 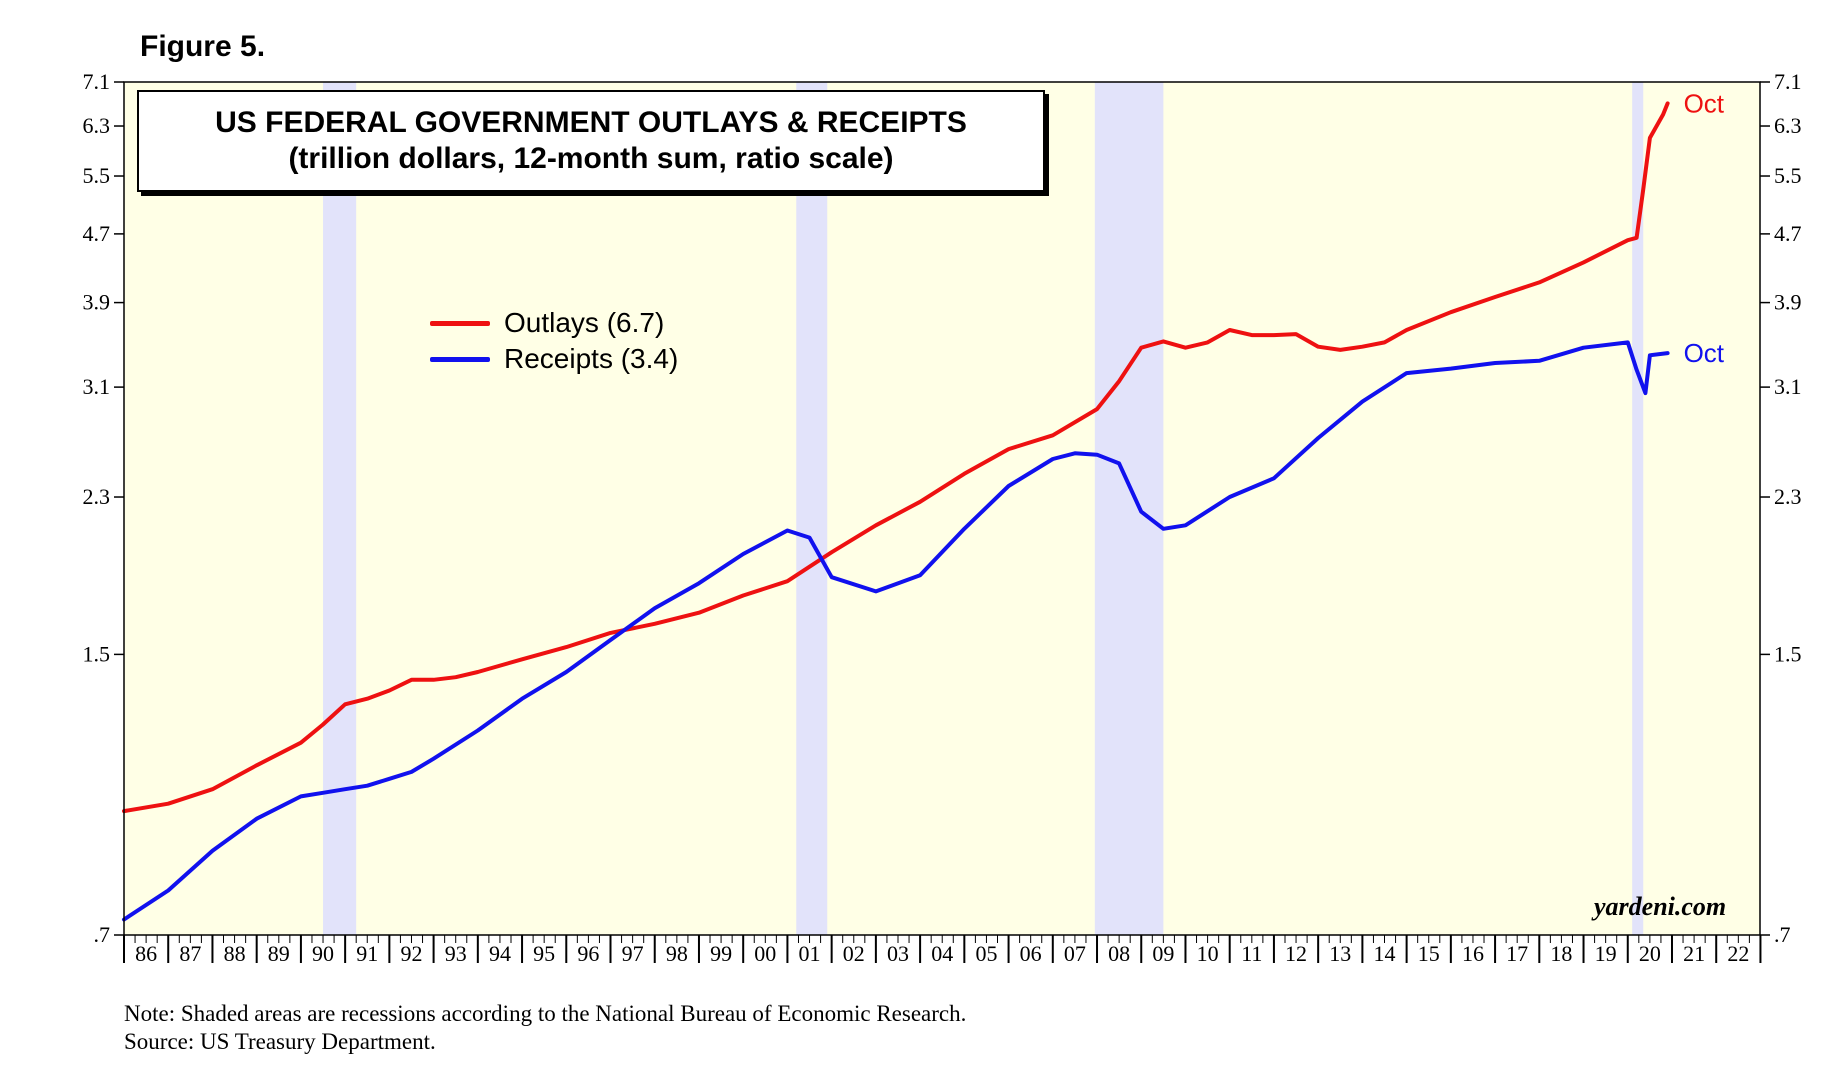 I want to click on y-tick-label-left: 1.5, so click(x=97, y=653).